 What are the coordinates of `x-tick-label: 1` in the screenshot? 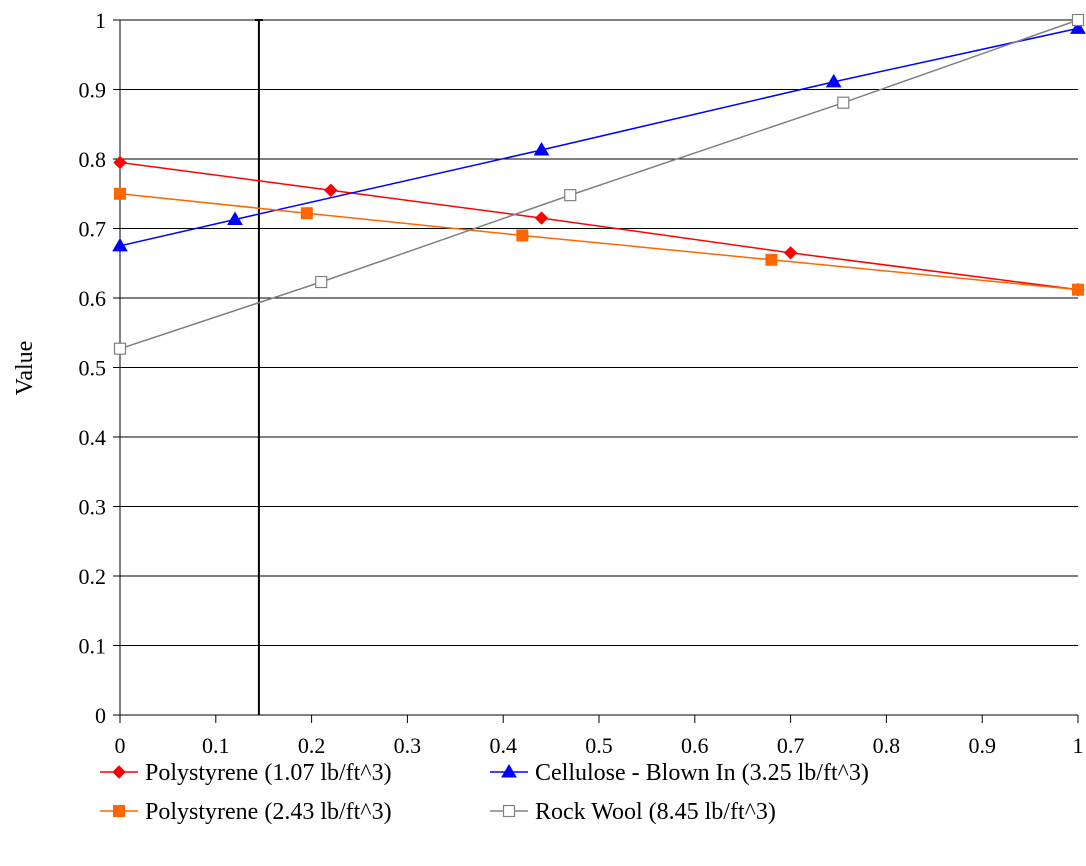 It's located at (1078, 745).